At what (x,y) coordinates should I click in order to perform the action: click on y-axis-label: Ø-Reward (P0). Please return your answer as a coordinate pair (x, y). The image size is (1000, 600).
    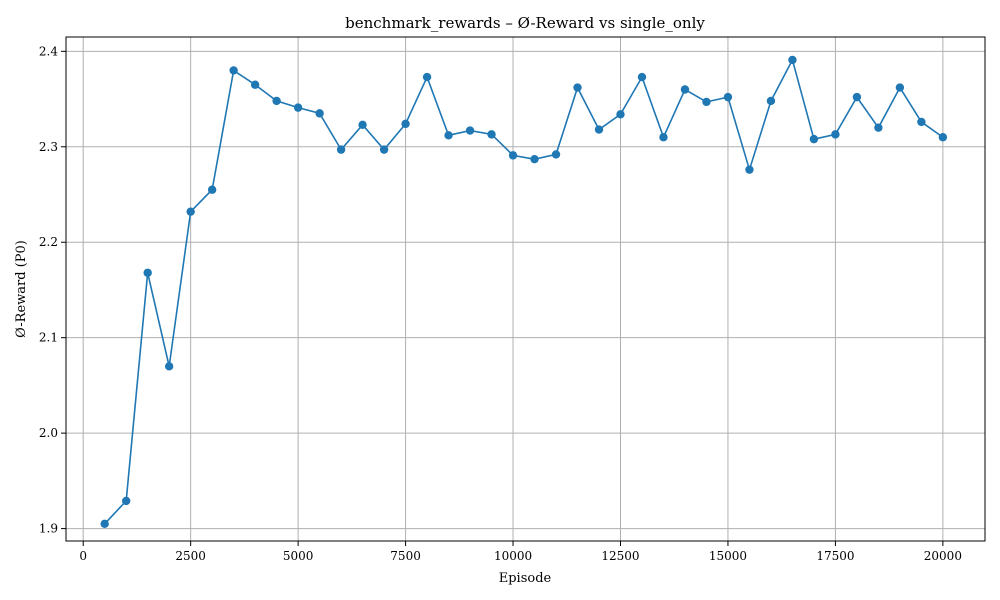
    Looking at the image, I should click on (21, 289).